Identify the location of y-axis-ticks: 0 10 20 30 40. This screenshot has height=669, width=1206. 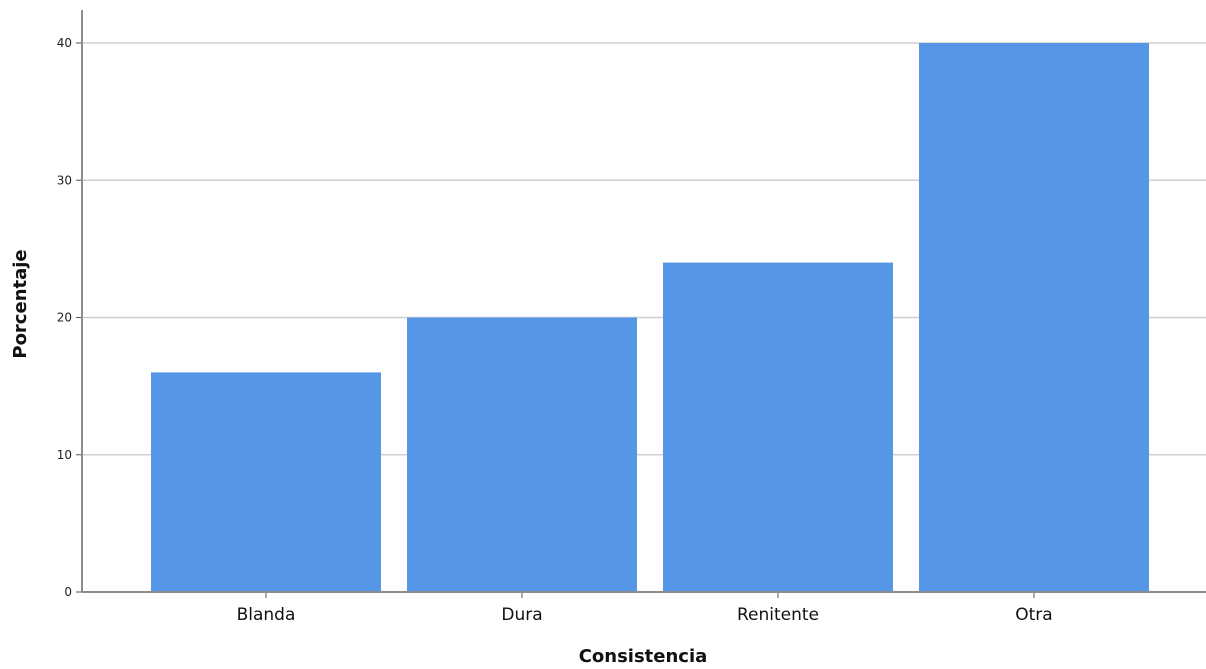
(69, 317).